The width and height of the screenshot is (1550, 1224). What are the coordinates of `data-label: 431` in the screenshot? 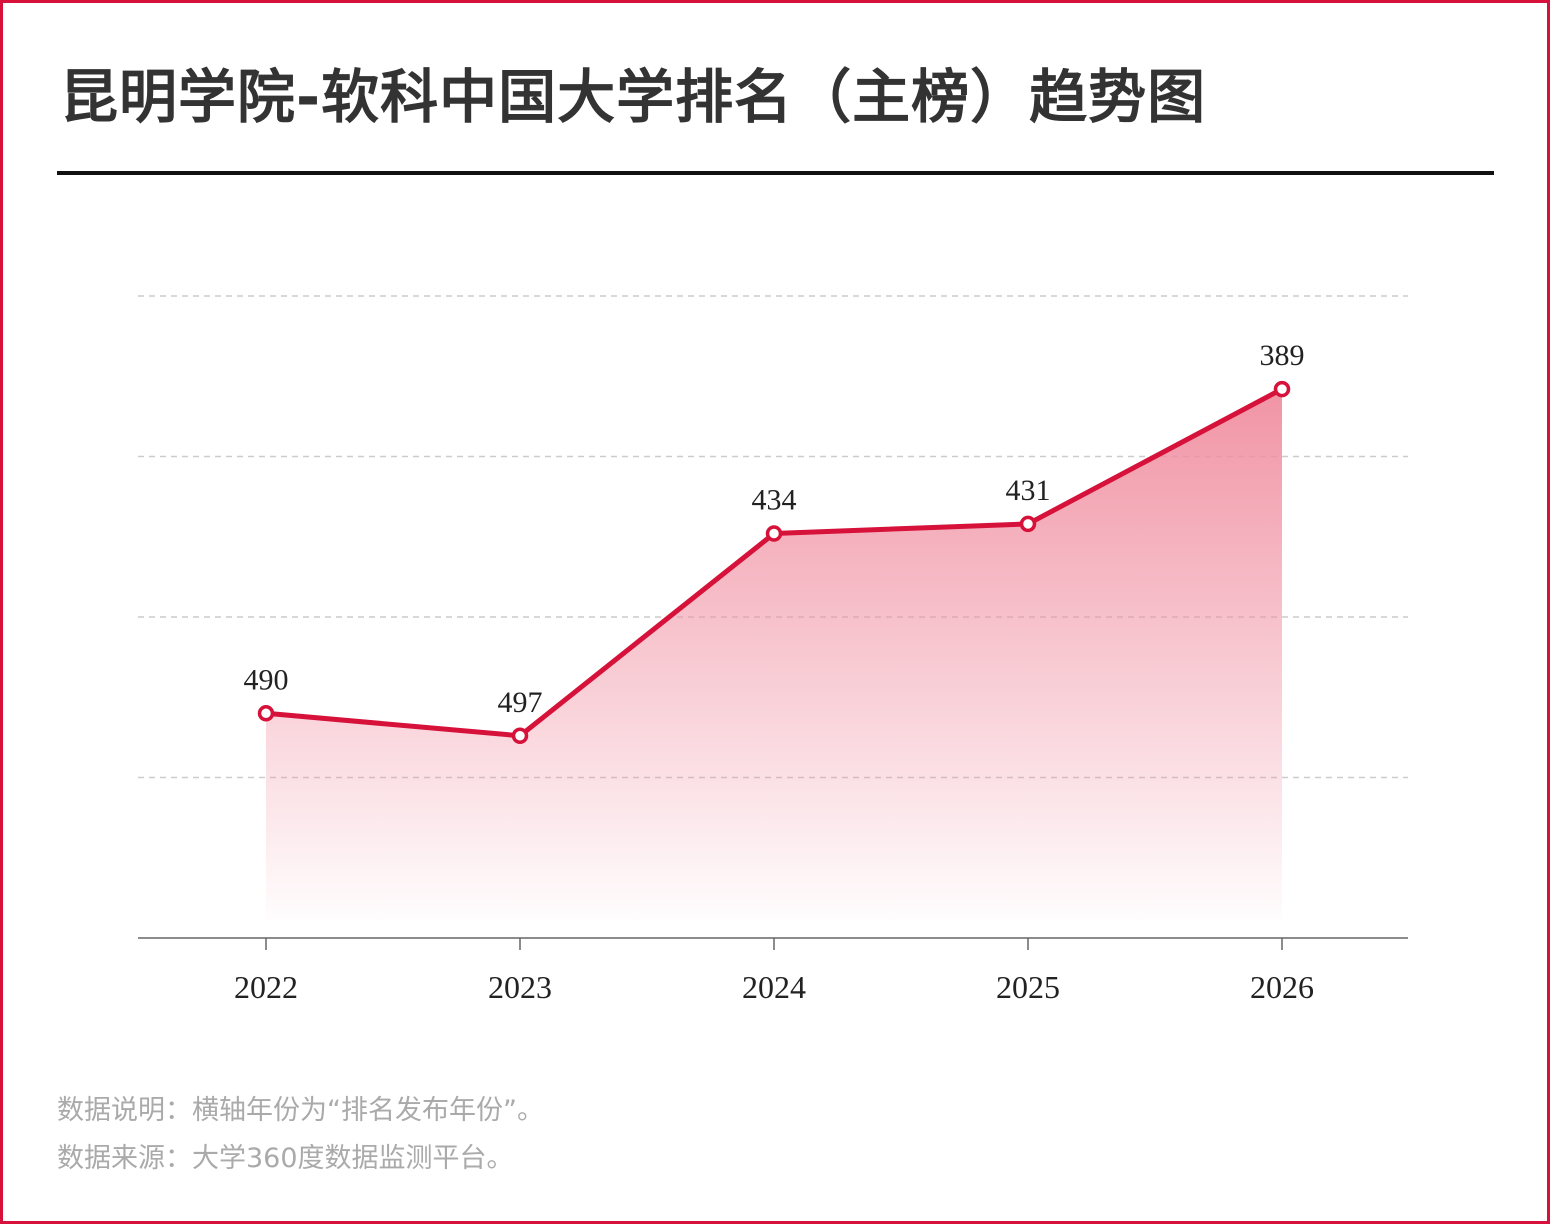 It's located at (1028, 490).